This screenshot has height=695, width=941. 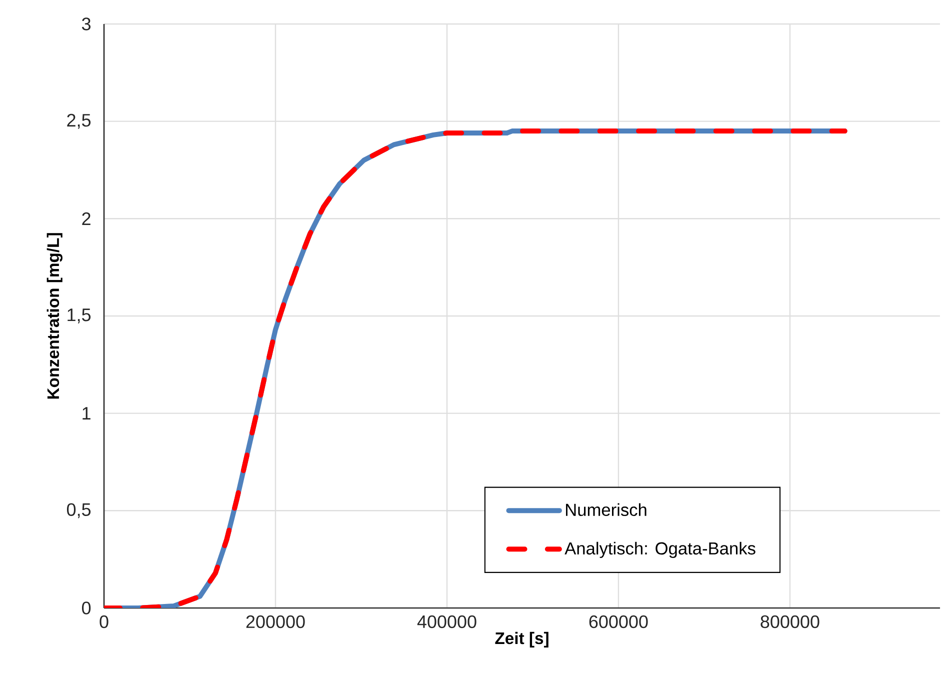 I want to click on x-tick-label: 600000, so click(x=618, y=621).